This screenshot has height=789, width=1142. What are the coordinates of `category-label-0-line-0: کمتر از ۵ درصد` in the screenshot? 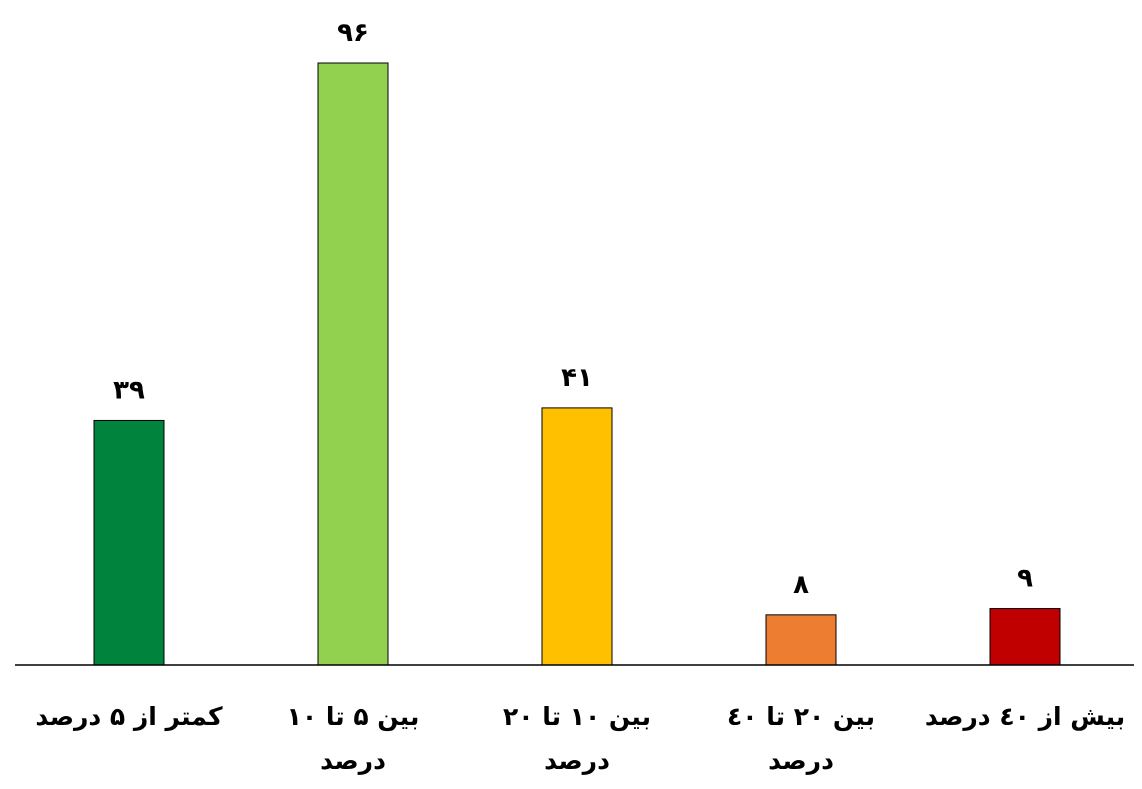 It's located at (129, 717).